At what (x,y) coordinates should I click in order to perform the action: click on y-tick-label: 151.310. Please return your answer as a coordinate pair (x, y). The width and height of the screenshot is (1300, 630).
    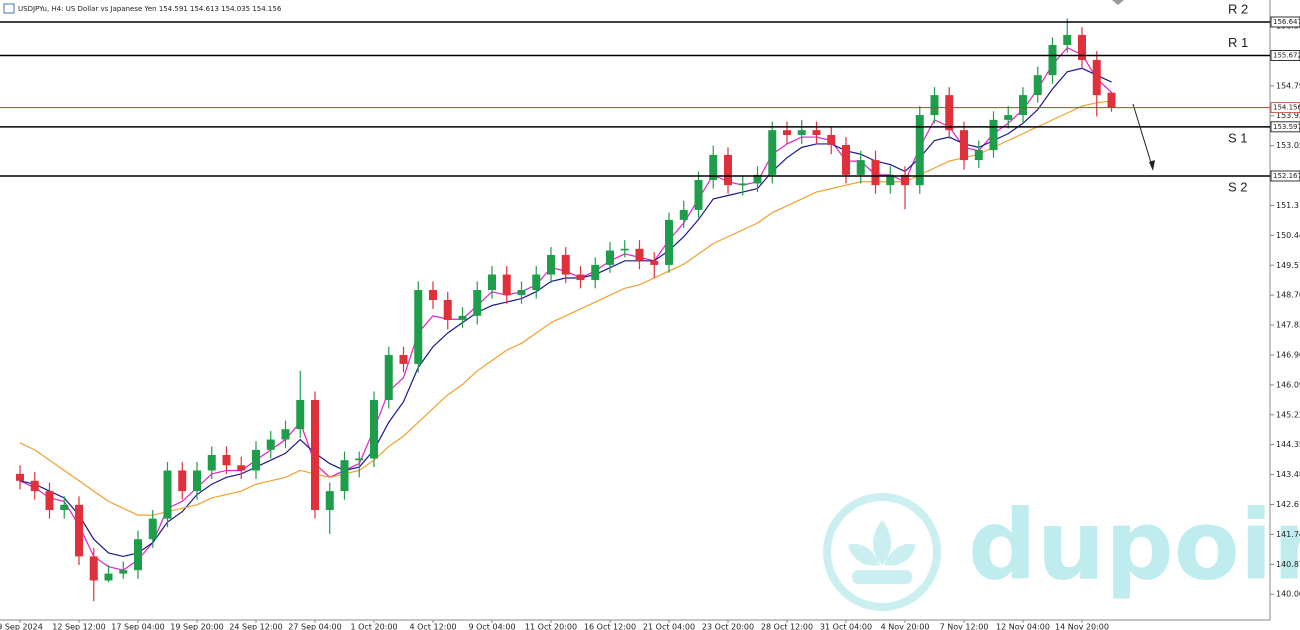
    Looking at the image, I should click on (1288, 205).